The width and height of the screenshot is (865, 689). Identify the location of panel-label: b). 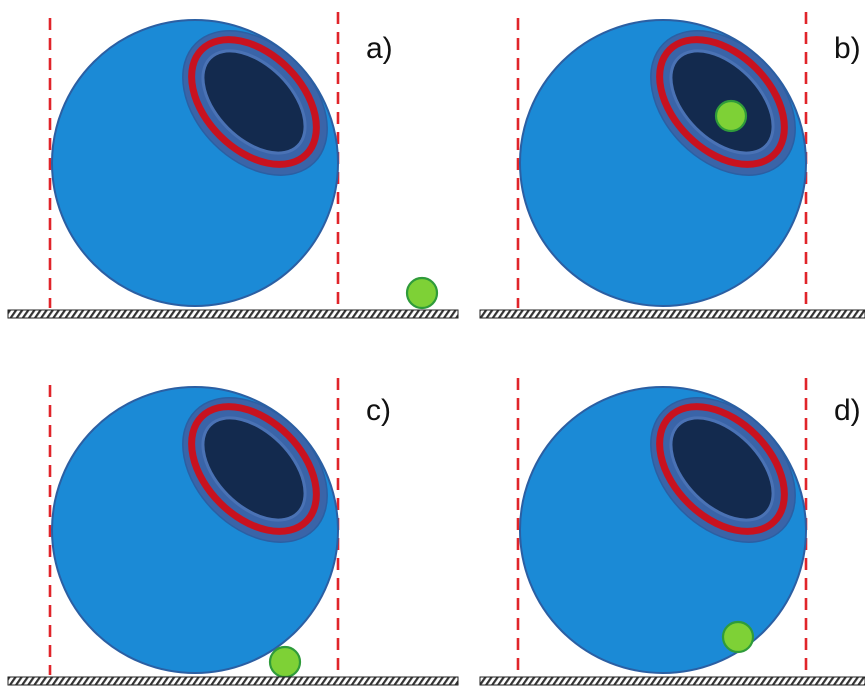
(847, 48).